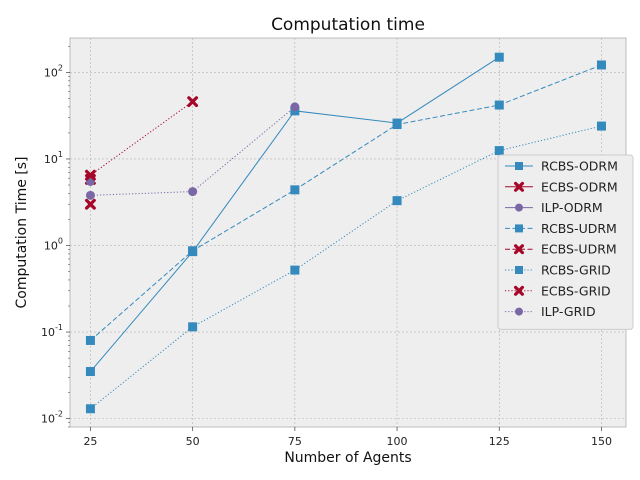 The height and width of the screenshot is (480, 640). I want to click on y-tick-label: 10⁰, so click(53, 245).